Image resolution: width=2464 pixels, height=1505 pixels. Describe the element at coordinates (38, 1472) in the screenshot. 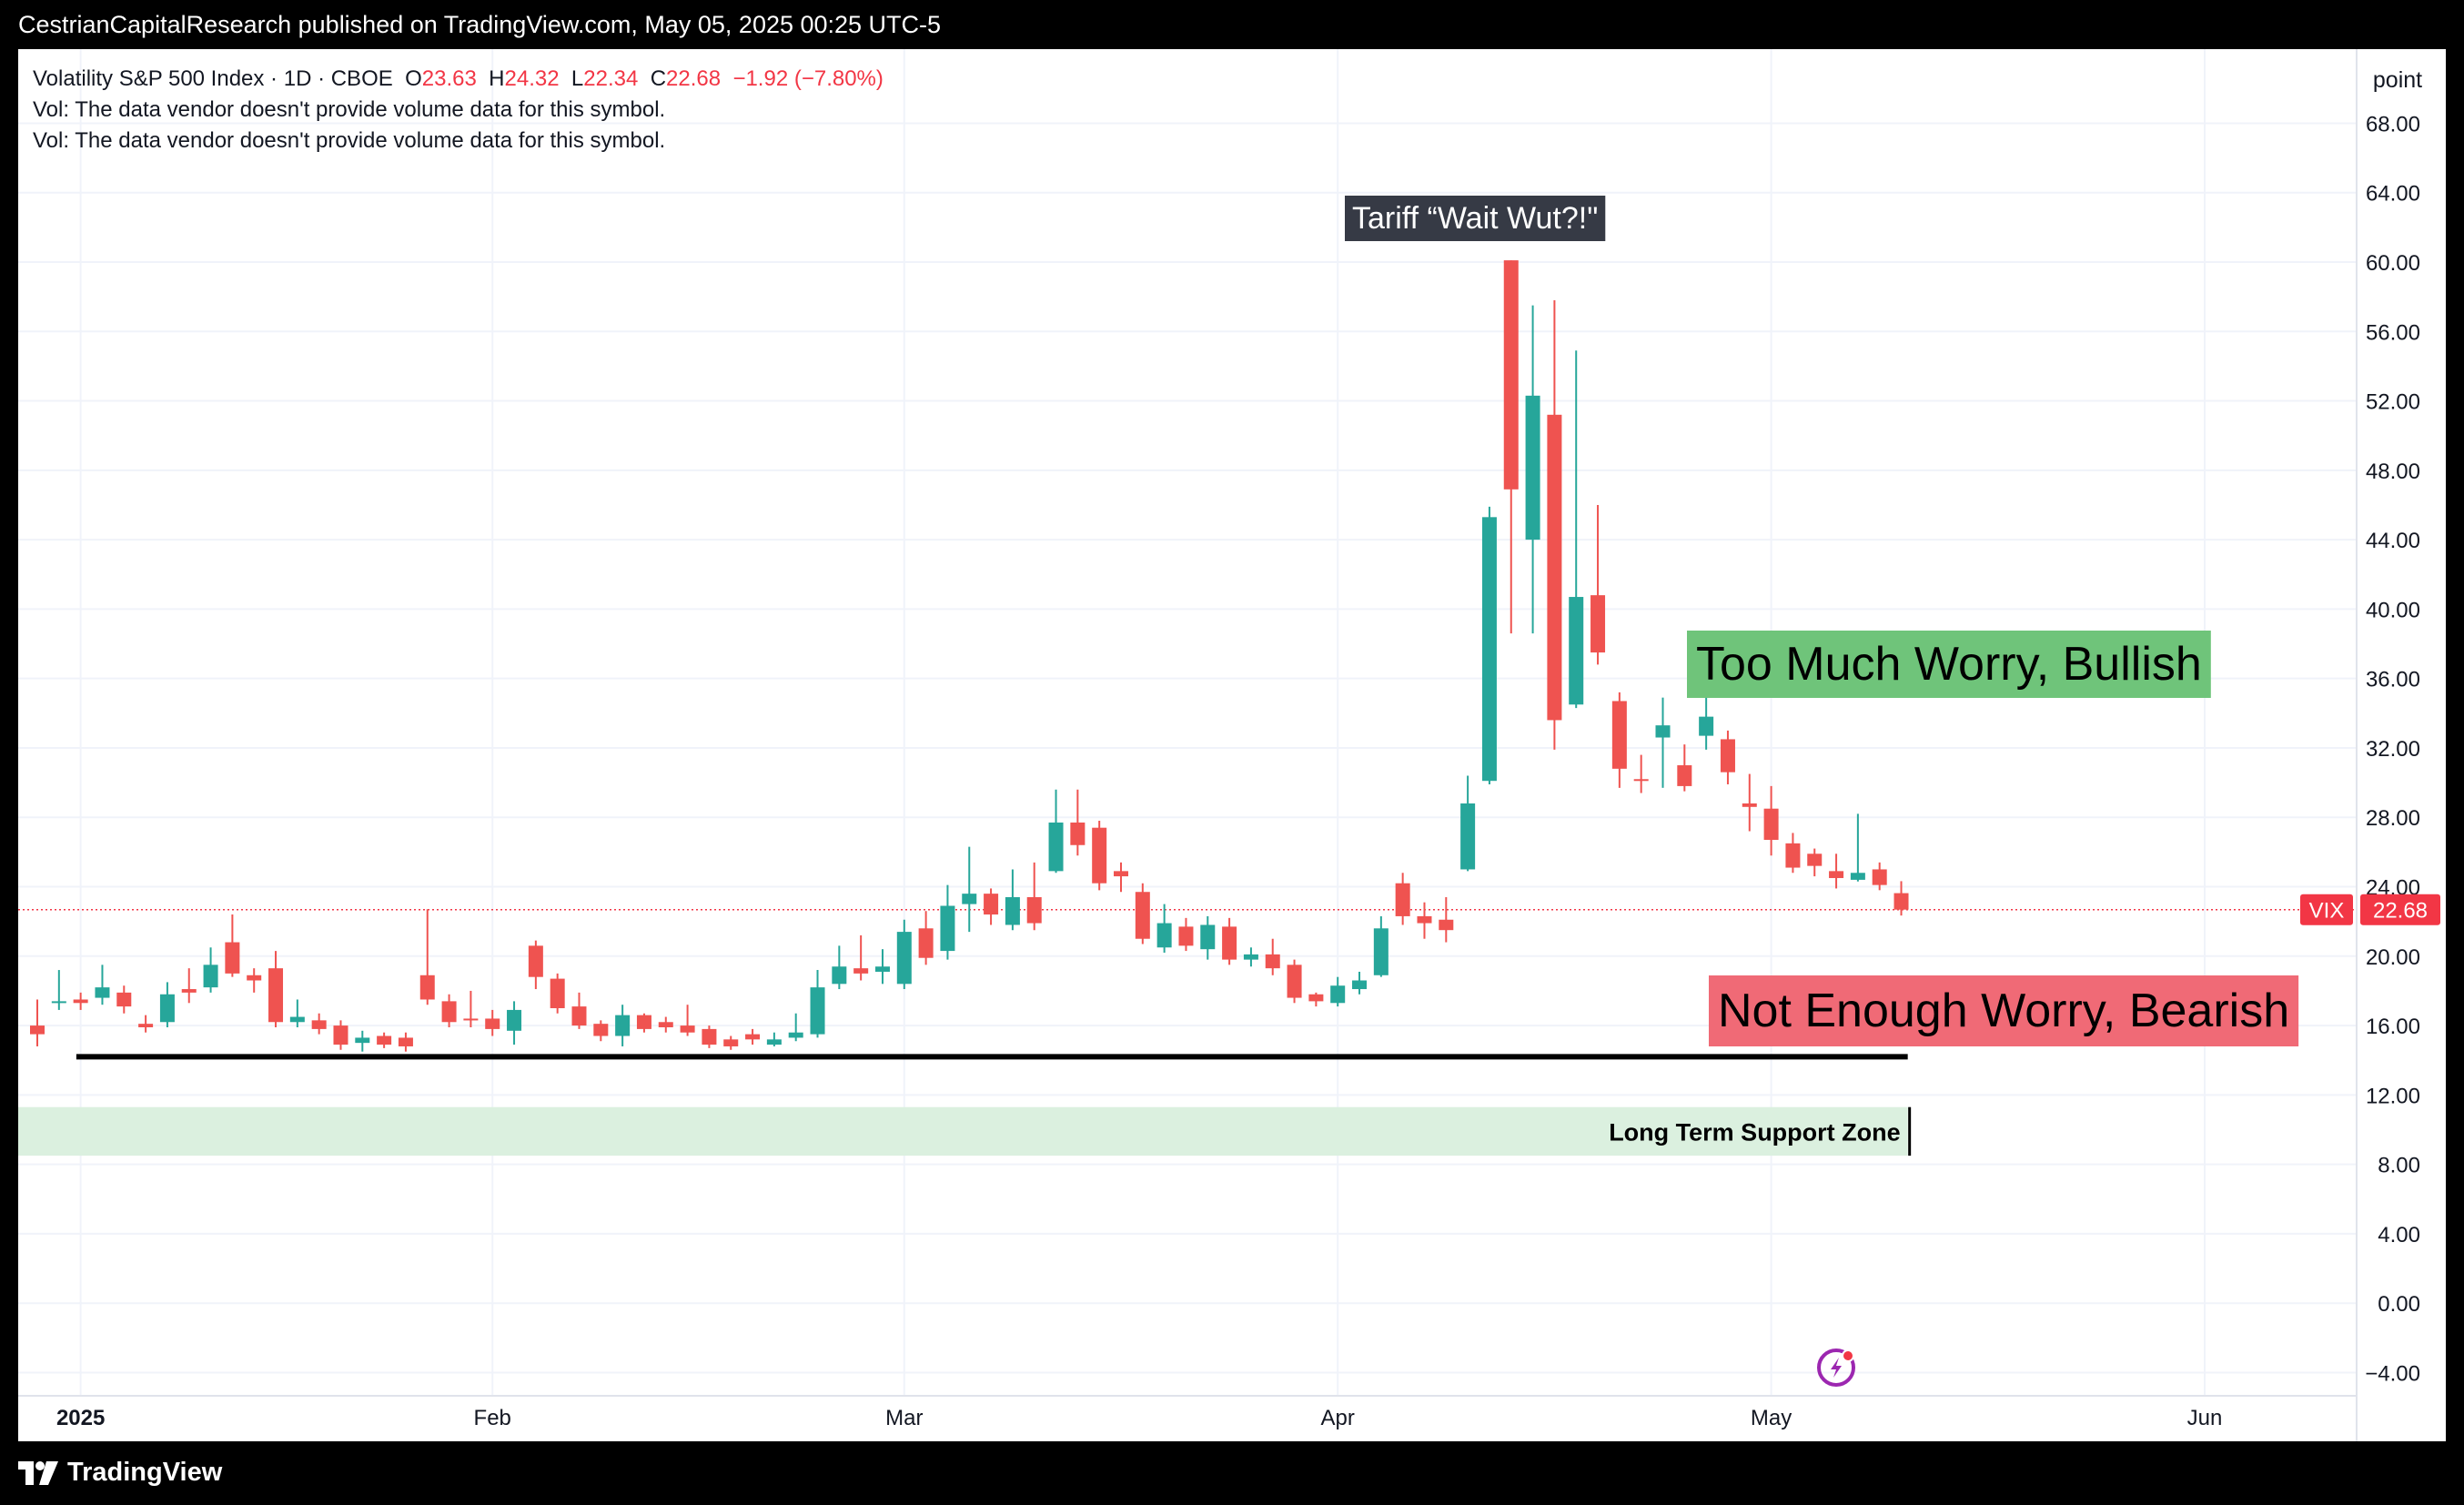

I see `tradingview-logo-icon` at that location.